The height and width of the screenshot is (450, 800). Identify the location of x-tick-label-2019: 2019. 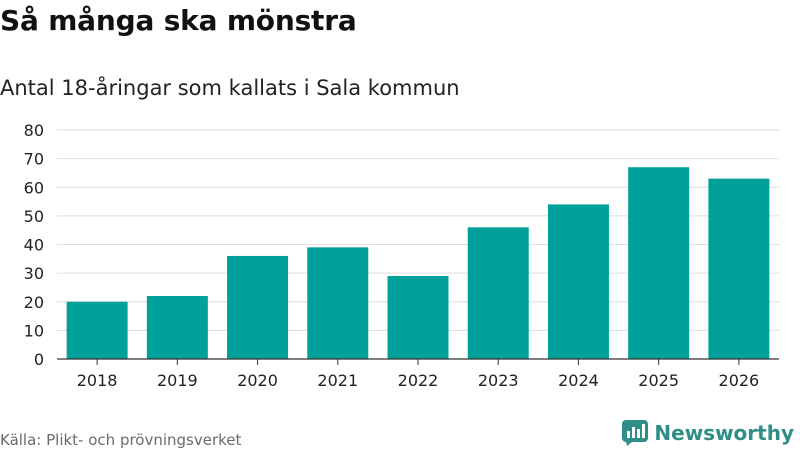
(177, 380).